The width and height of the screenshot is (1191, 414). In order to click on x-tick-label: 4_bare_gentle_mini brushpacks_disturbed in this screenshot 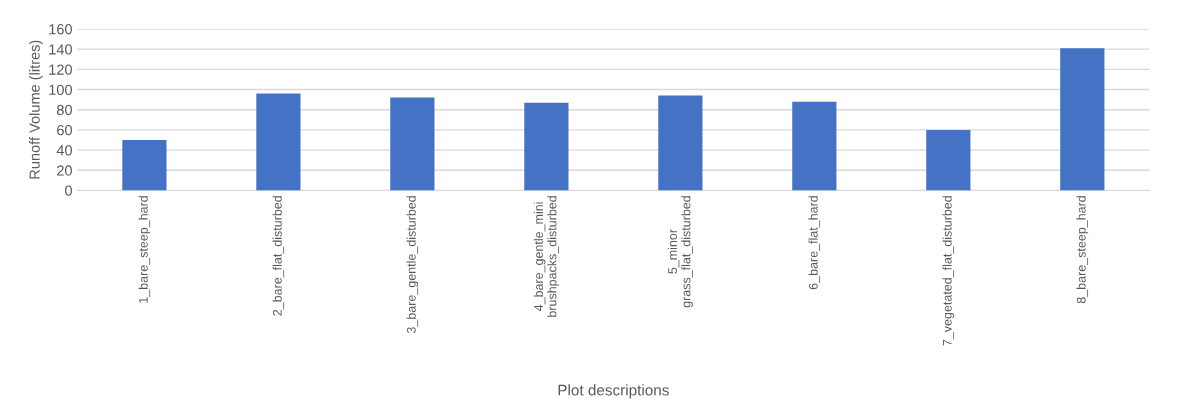, I will do `click(546, 256)`.